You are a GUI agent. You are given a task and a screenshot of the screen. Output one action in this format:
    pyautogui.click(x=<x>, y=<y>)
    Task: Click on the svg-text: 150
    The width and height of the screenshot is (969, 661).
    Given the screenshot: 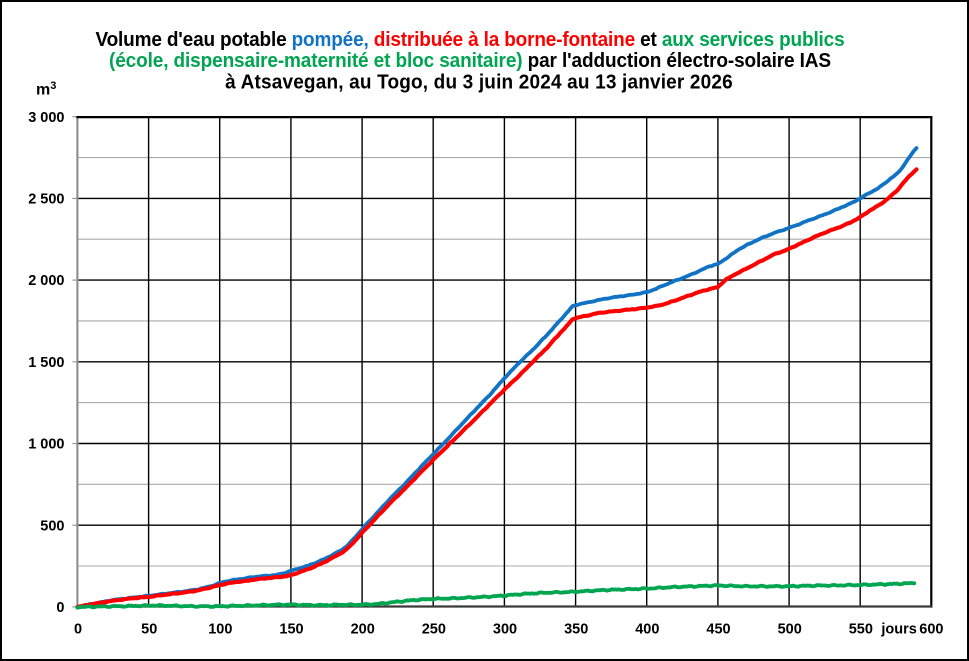 What is the action you would take?
    pyautogui.click(x=291, y=629)
    